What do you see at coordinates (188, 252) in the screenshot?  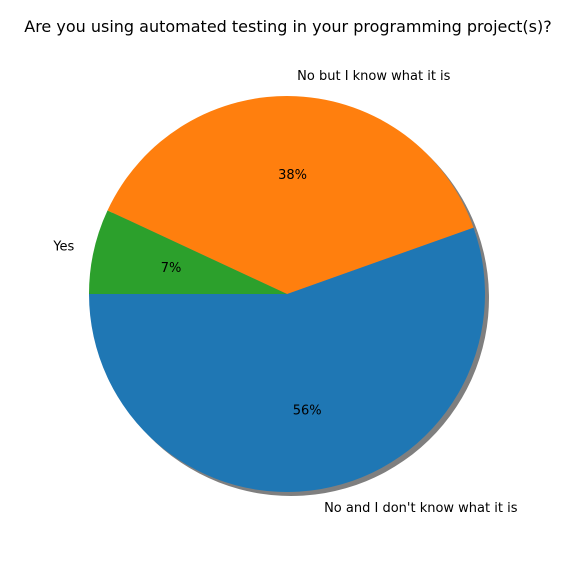 I see `pie-slice-yes` at bounding box center [188, 252].